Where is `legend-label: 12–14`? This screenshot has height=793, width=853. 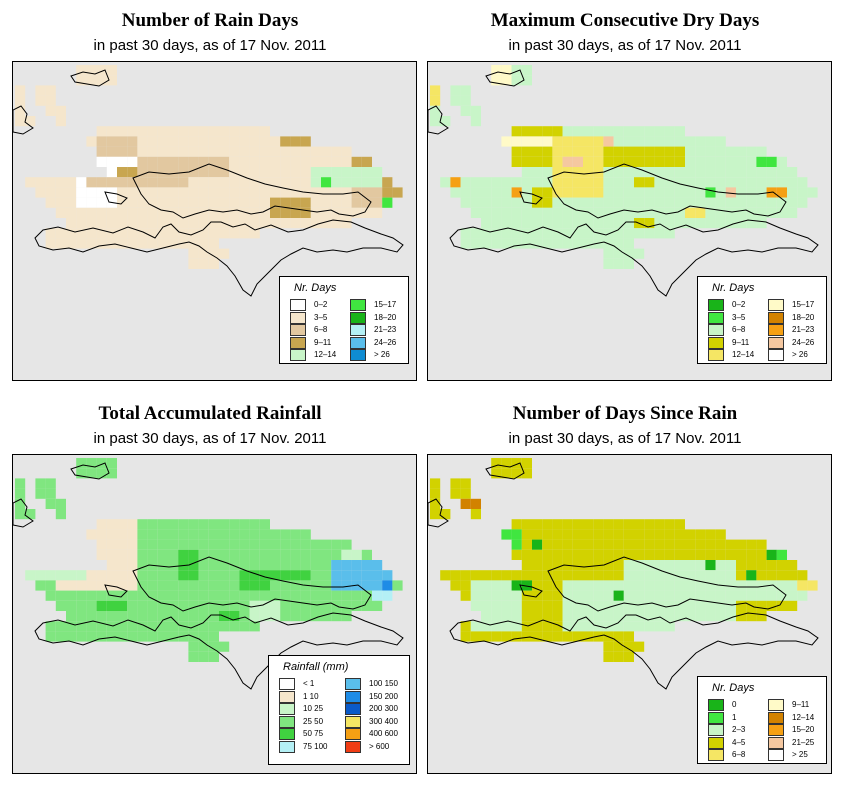
legend-label: 12–14 is located at coordinates (325, 354).